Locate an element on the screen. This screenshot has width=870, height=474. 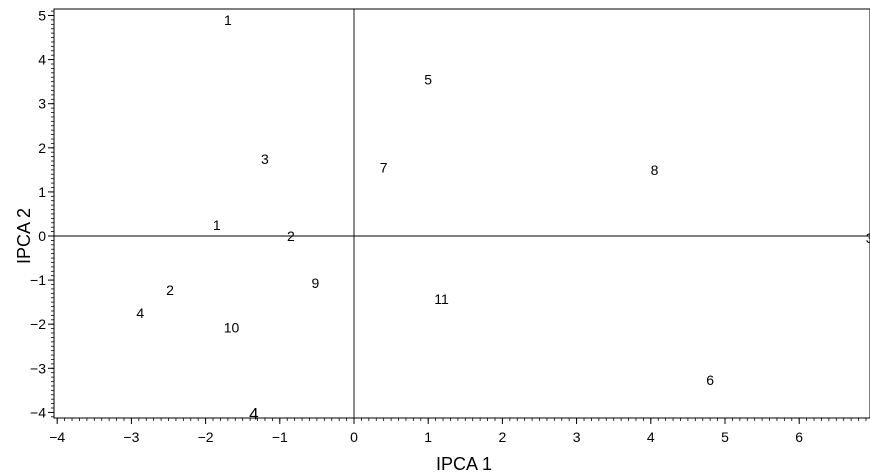
x-tick-label: 1 is located at coordinates (428, 437).